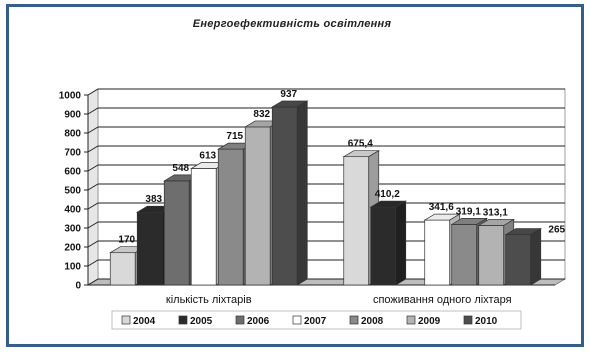 The width and height of the screenshot is (590, 353). I want to click on legend-box, so click(316, 320).